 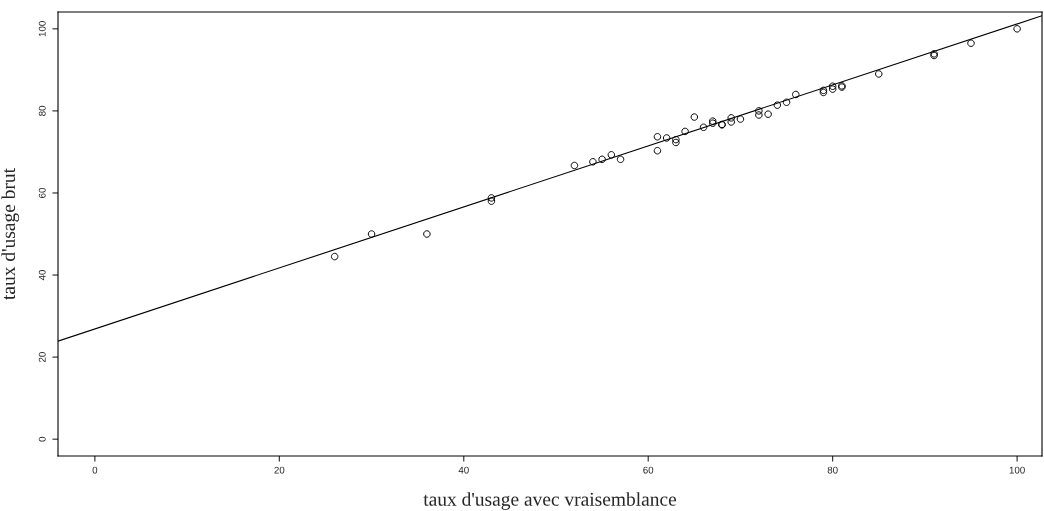 What do you see at coordinates (42, 357) in the screenshot?
I see `y-tick-label: 20` at bounding box center [42, 357].